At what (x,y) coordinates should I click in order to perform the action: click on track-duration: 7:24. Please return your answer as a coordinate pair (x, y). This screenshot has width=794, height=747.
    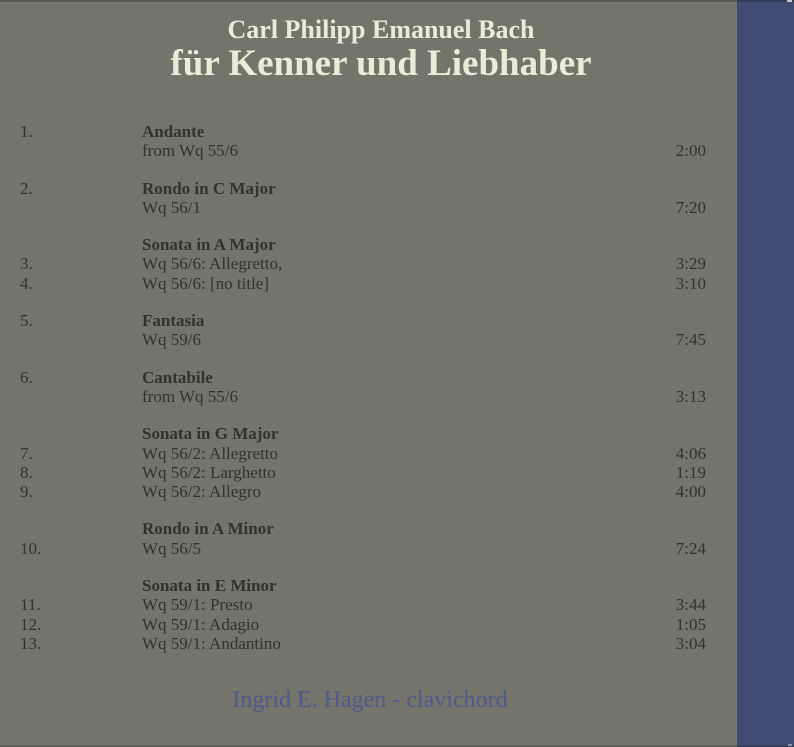
    Looking at the image, I should click on (690, 548).